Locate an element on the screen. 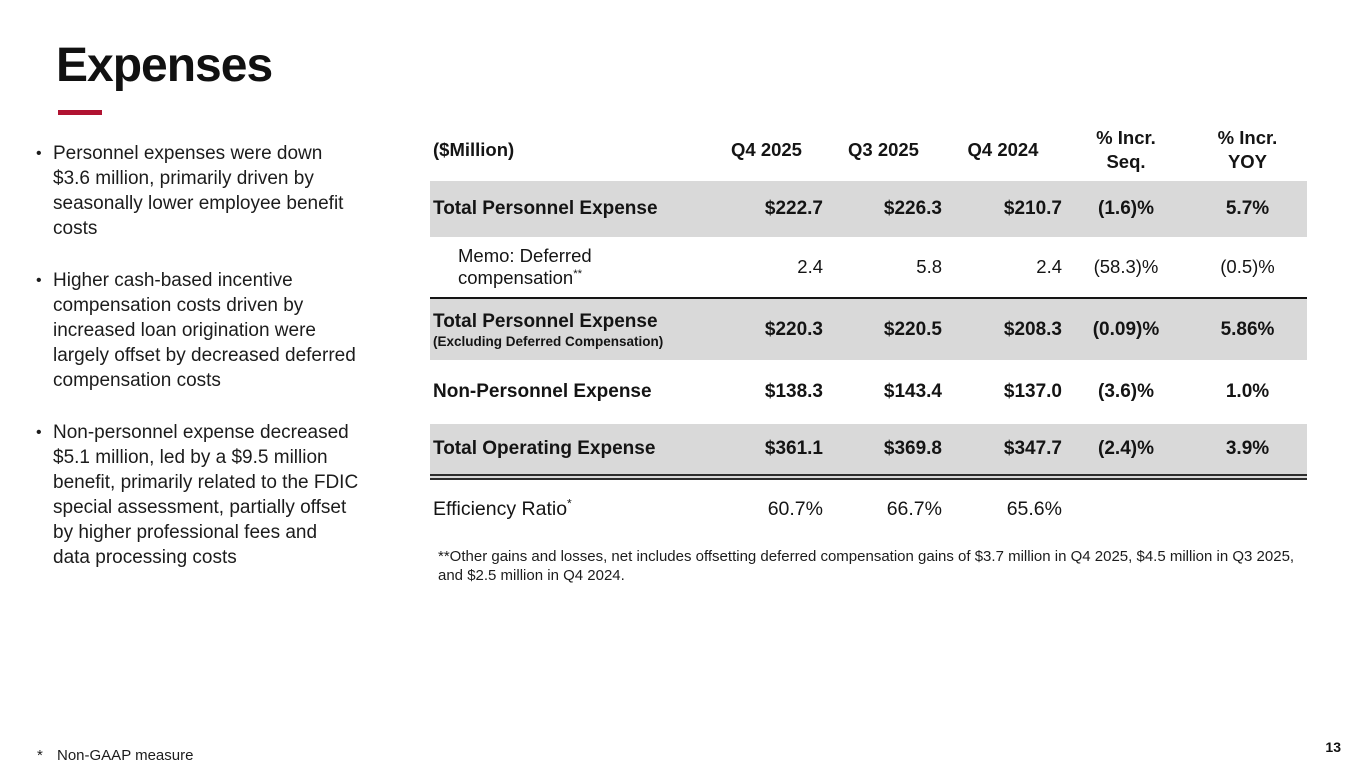 Image resolution: width=1365 pixels, height=769 pixels. row-label-superscript: ** is located at coordinates (578, 273).